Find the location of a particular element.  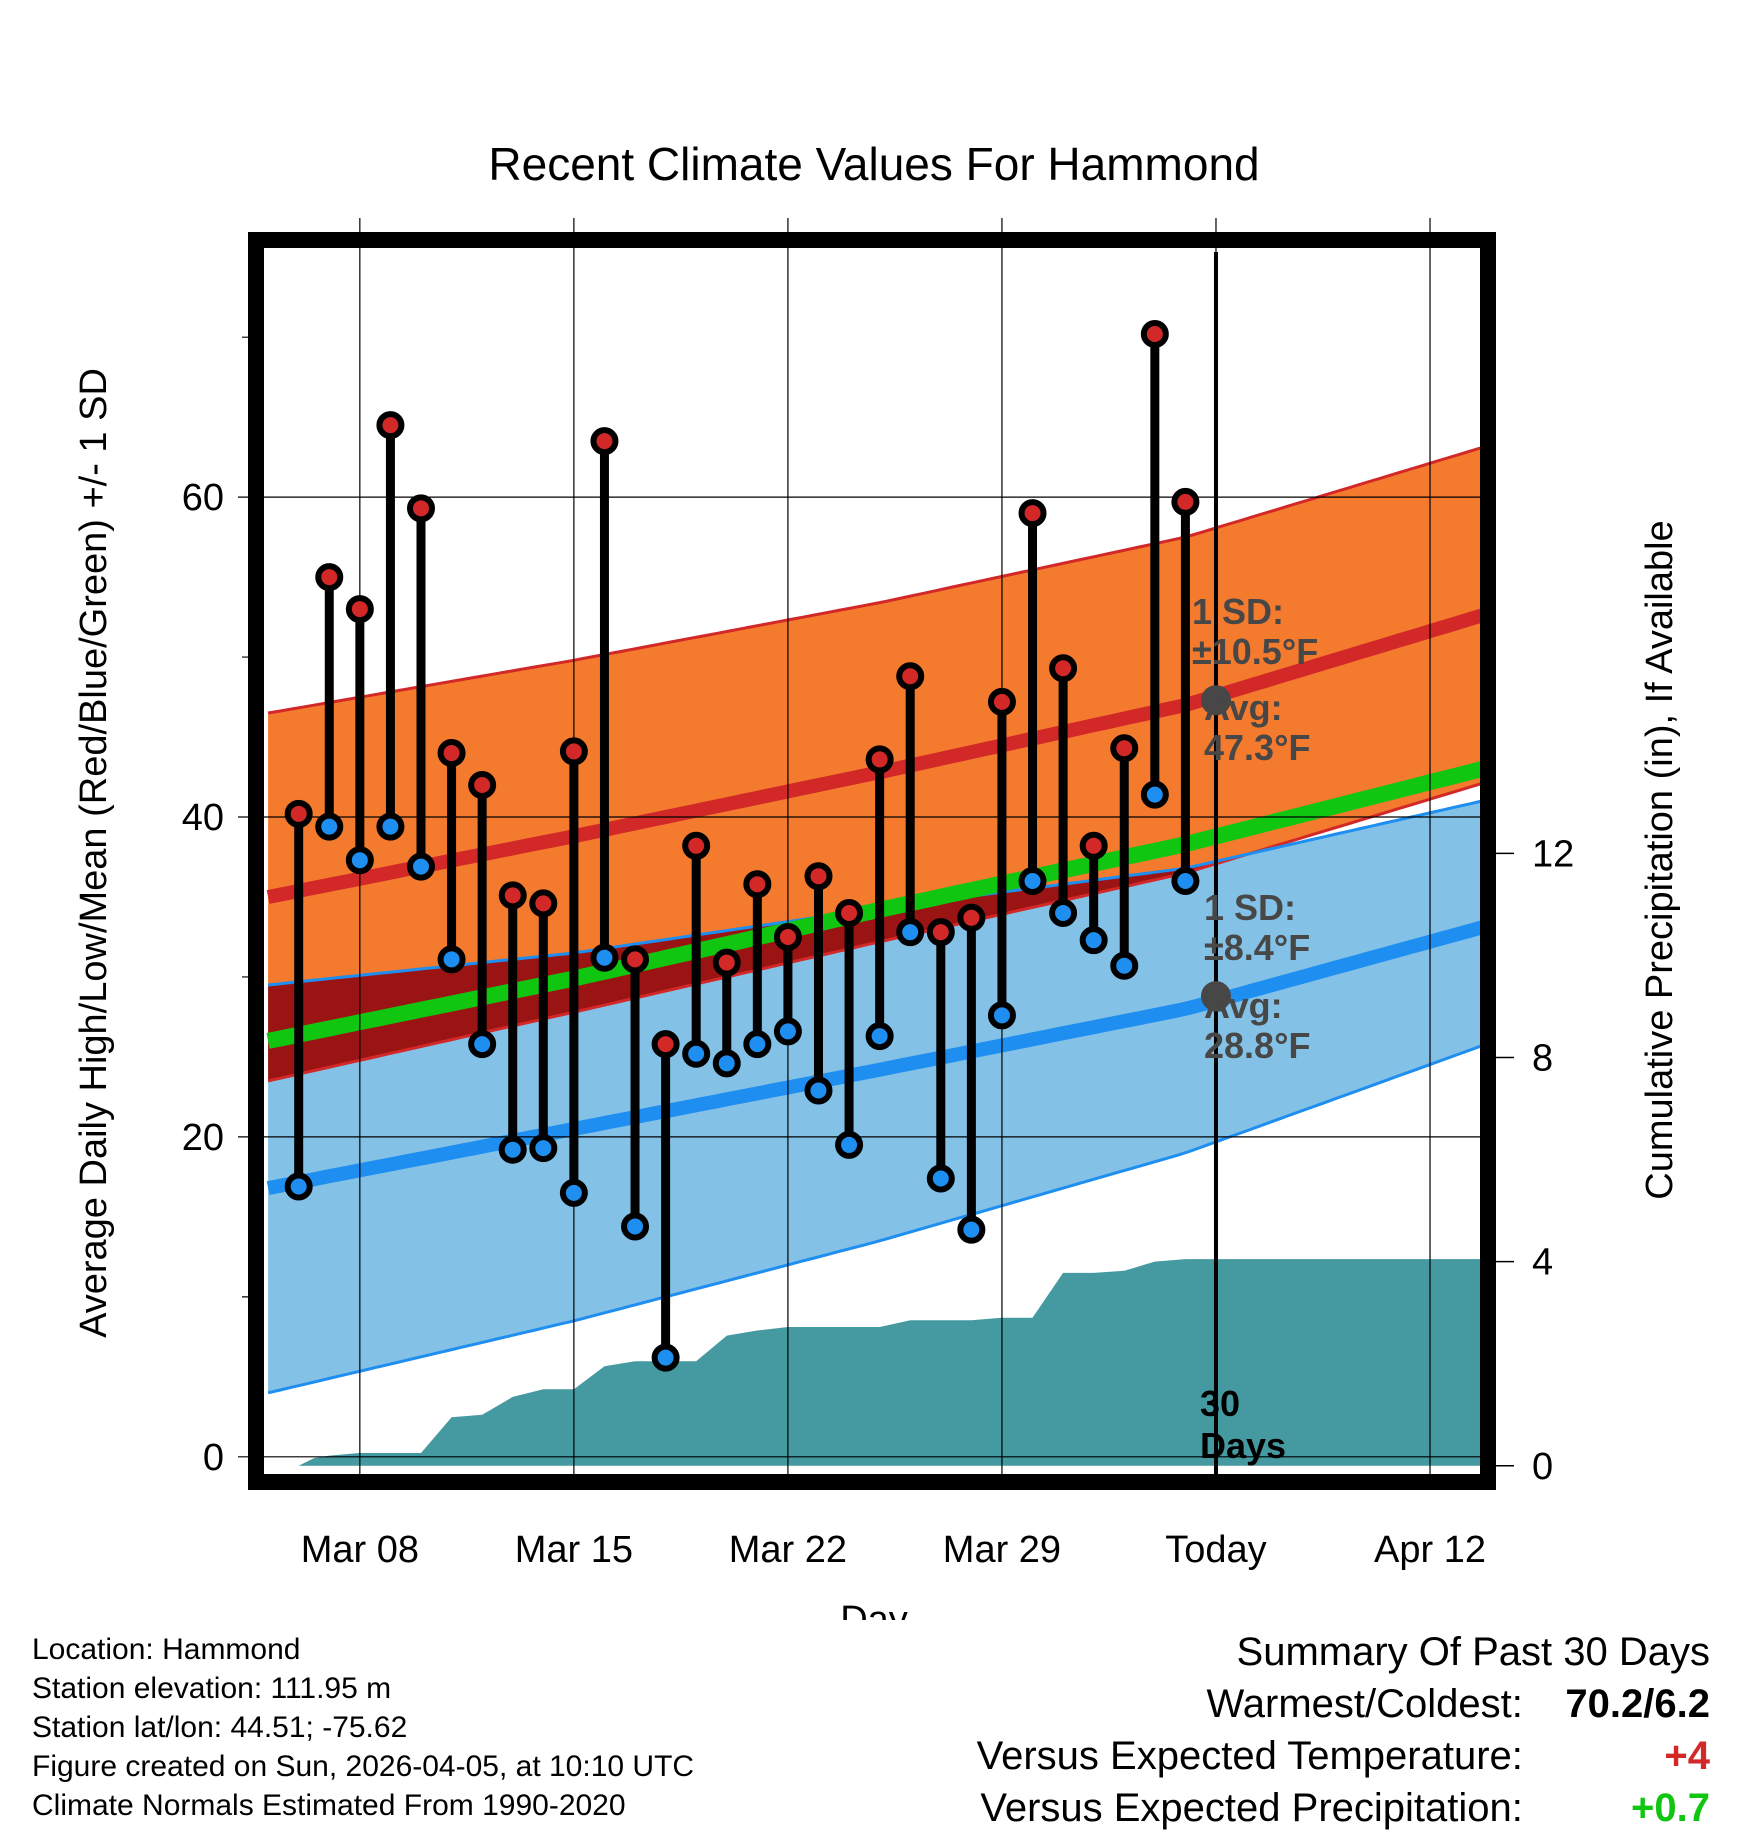

low-normal-line is located at coordinates (875, 1057).